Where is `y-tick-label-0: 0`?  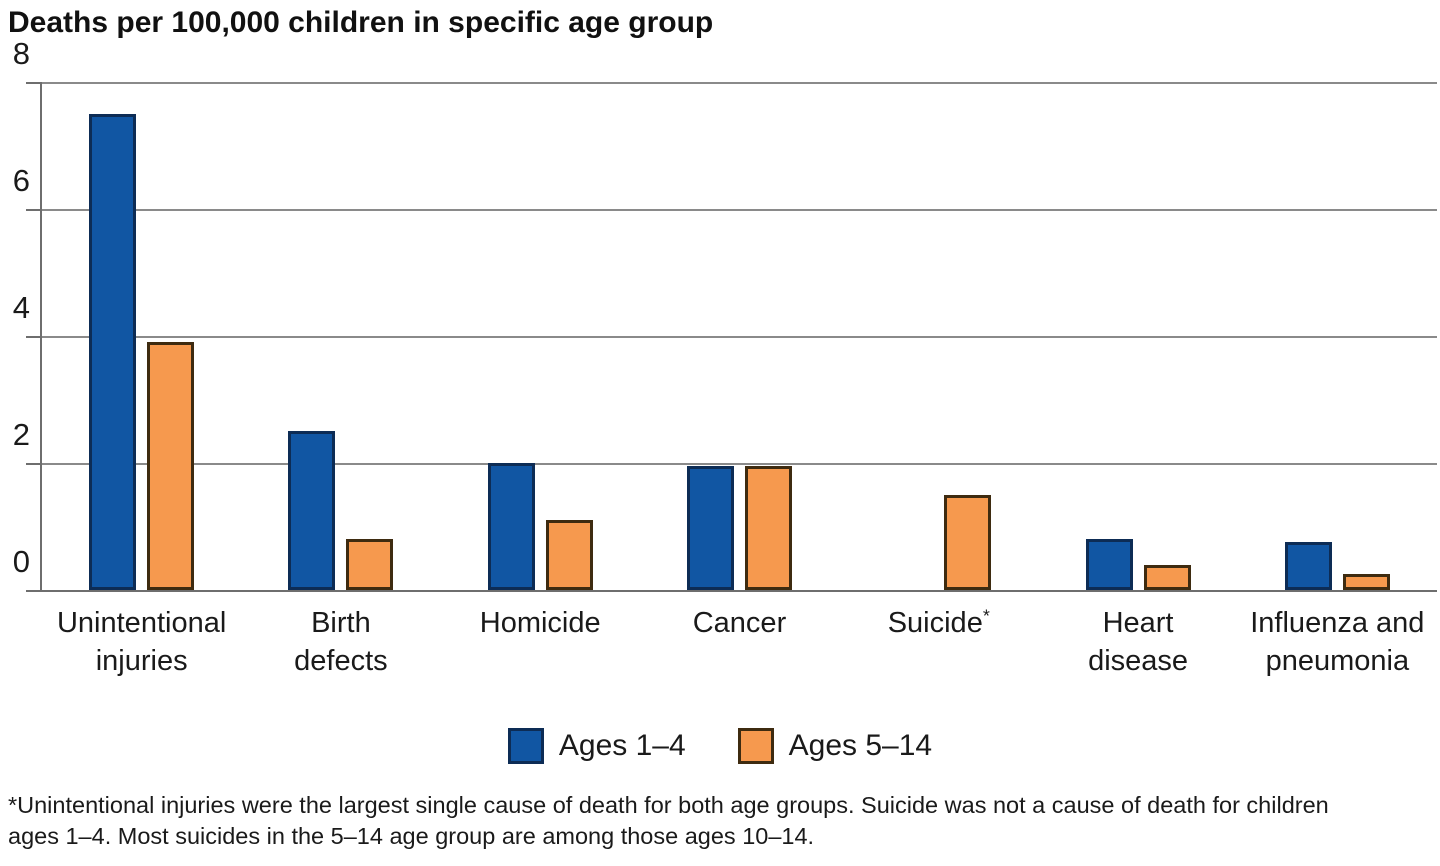
y-tick-label-0: 0 is located at coordinates (21, 561).